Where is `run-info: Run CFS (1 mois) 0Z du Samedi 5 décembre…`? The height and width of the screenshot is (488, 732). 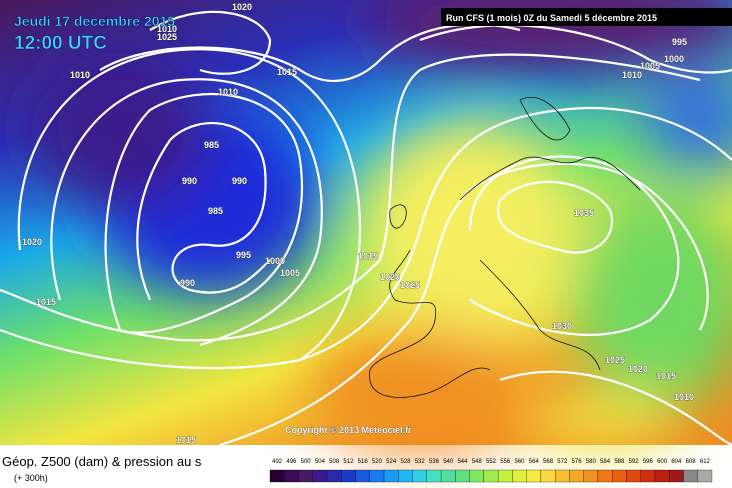 run-info: Run CFS (1 mois) 0Z du Samedi 5 décembre… is located at coordinates (551, 18).